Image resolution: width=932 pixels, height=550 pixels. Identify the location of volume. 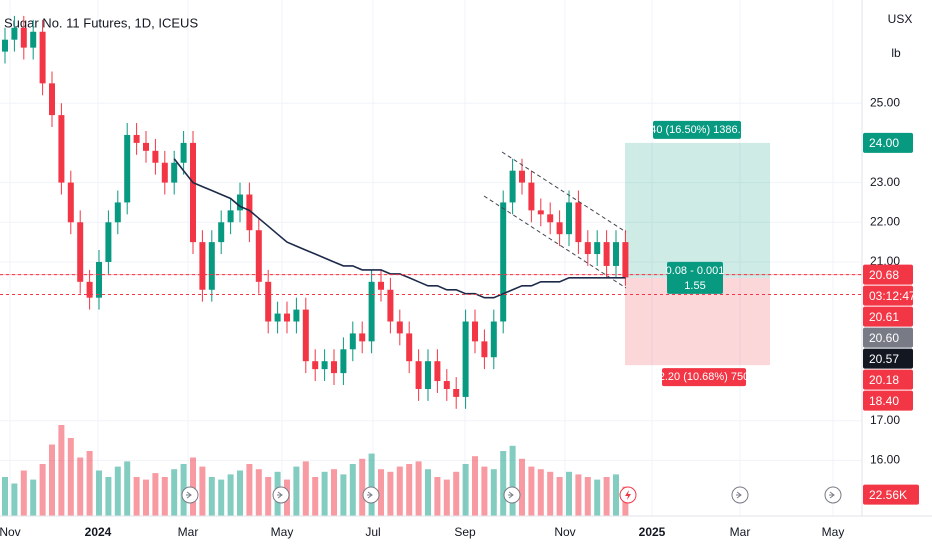
(315, 470).